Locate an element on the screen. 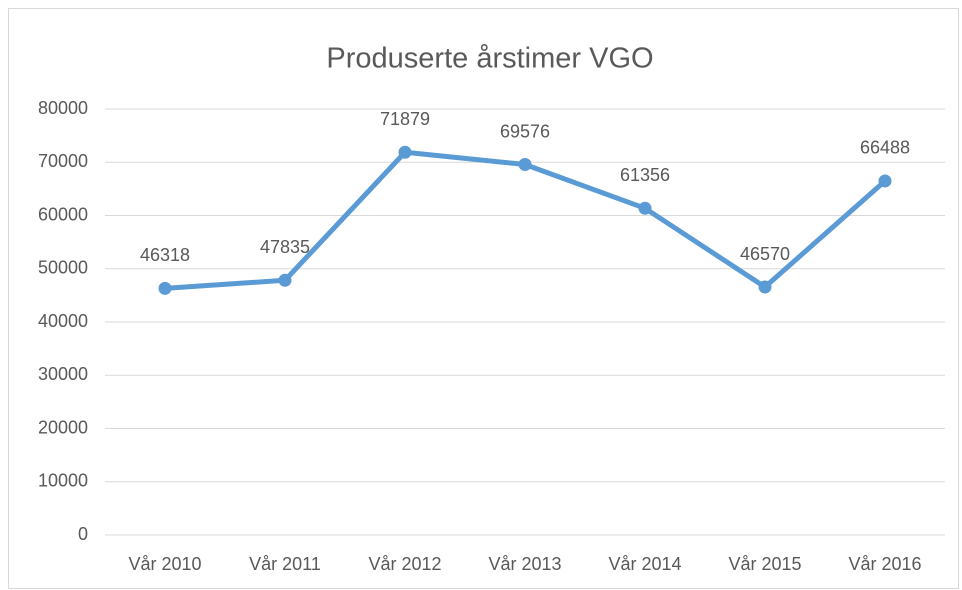 The width and height of the screenshot is (962, 590). x-tick-label: Vår 2010 is located at coordinates (164, 564).